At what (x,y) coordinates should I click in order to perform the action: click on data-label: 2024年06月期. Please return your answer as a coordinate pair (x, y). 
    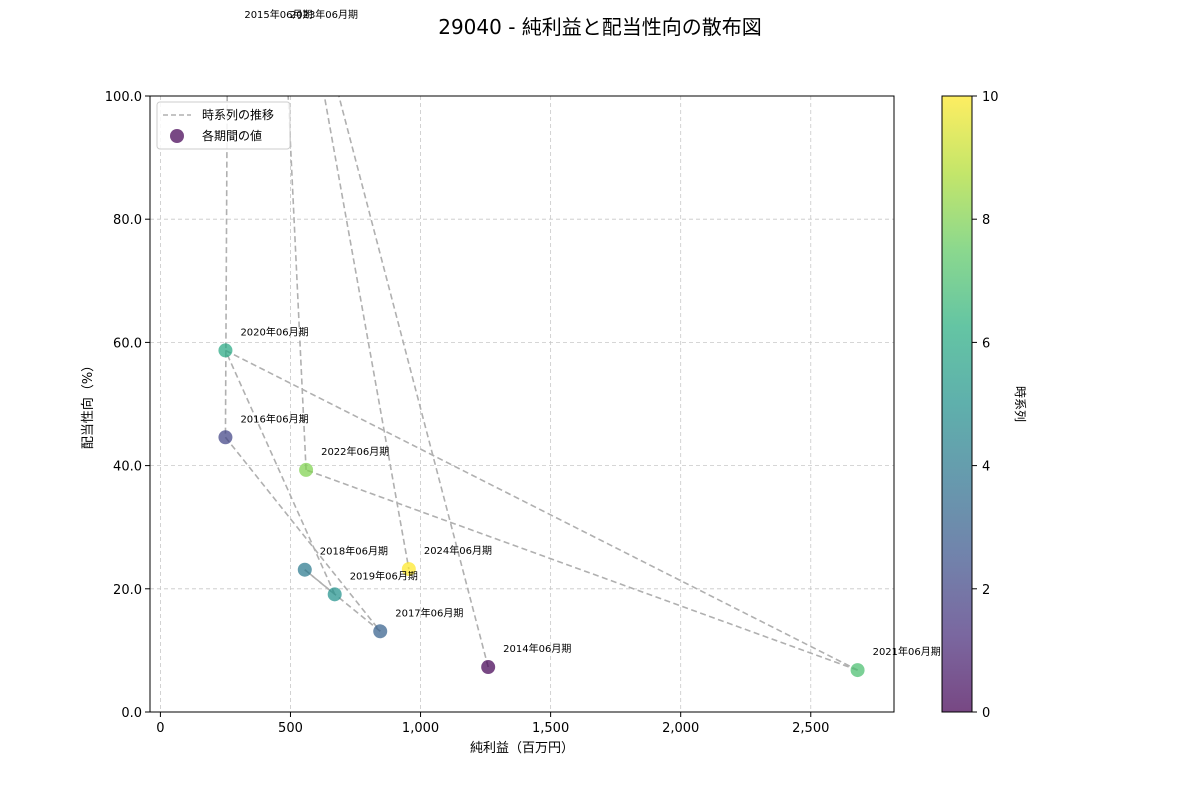
    Looking at the image, I should click on (458, 550).